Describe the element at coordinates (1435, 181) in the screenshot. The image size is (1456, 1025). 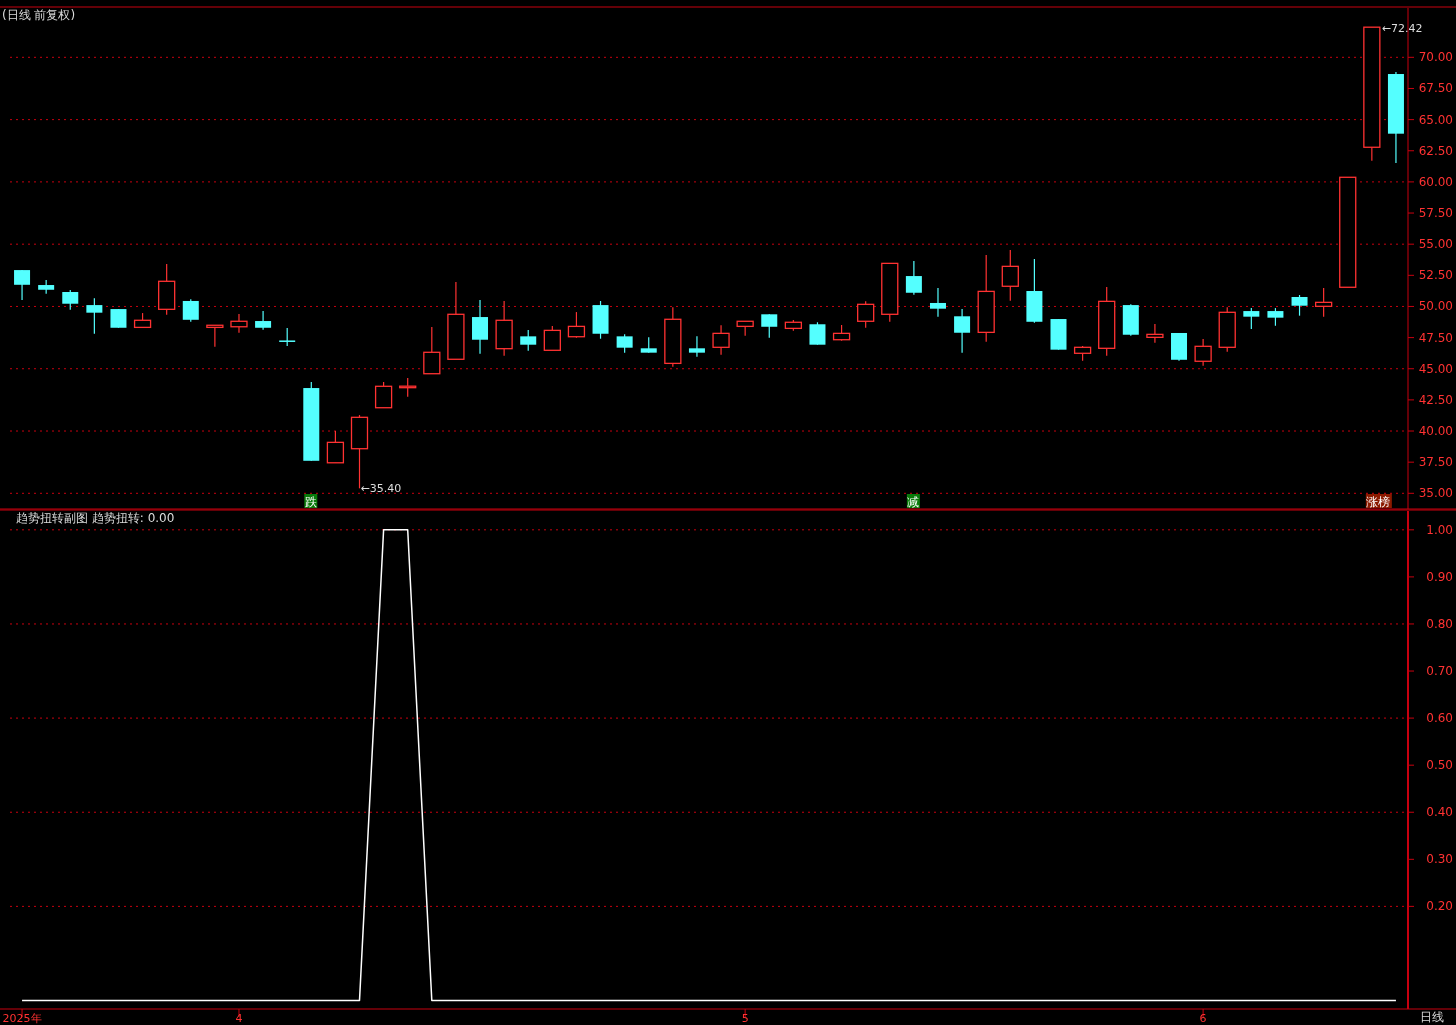
I see `y-tick-label: 60.00` at that location.